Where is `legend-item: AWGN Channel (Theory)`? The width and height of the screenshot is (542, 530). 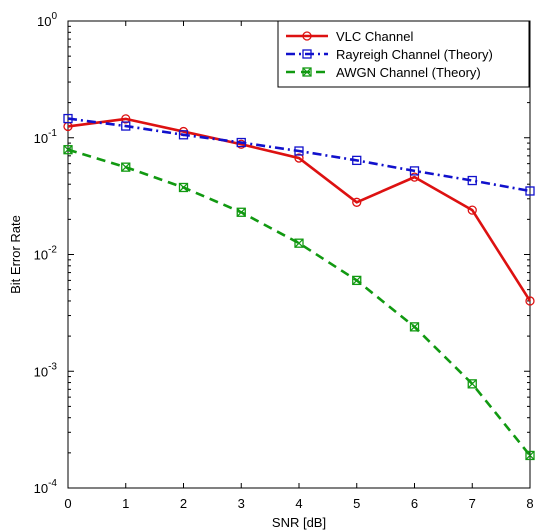 legend-item: AWGN Channel (Theory) is located at coordinates (383, 72).